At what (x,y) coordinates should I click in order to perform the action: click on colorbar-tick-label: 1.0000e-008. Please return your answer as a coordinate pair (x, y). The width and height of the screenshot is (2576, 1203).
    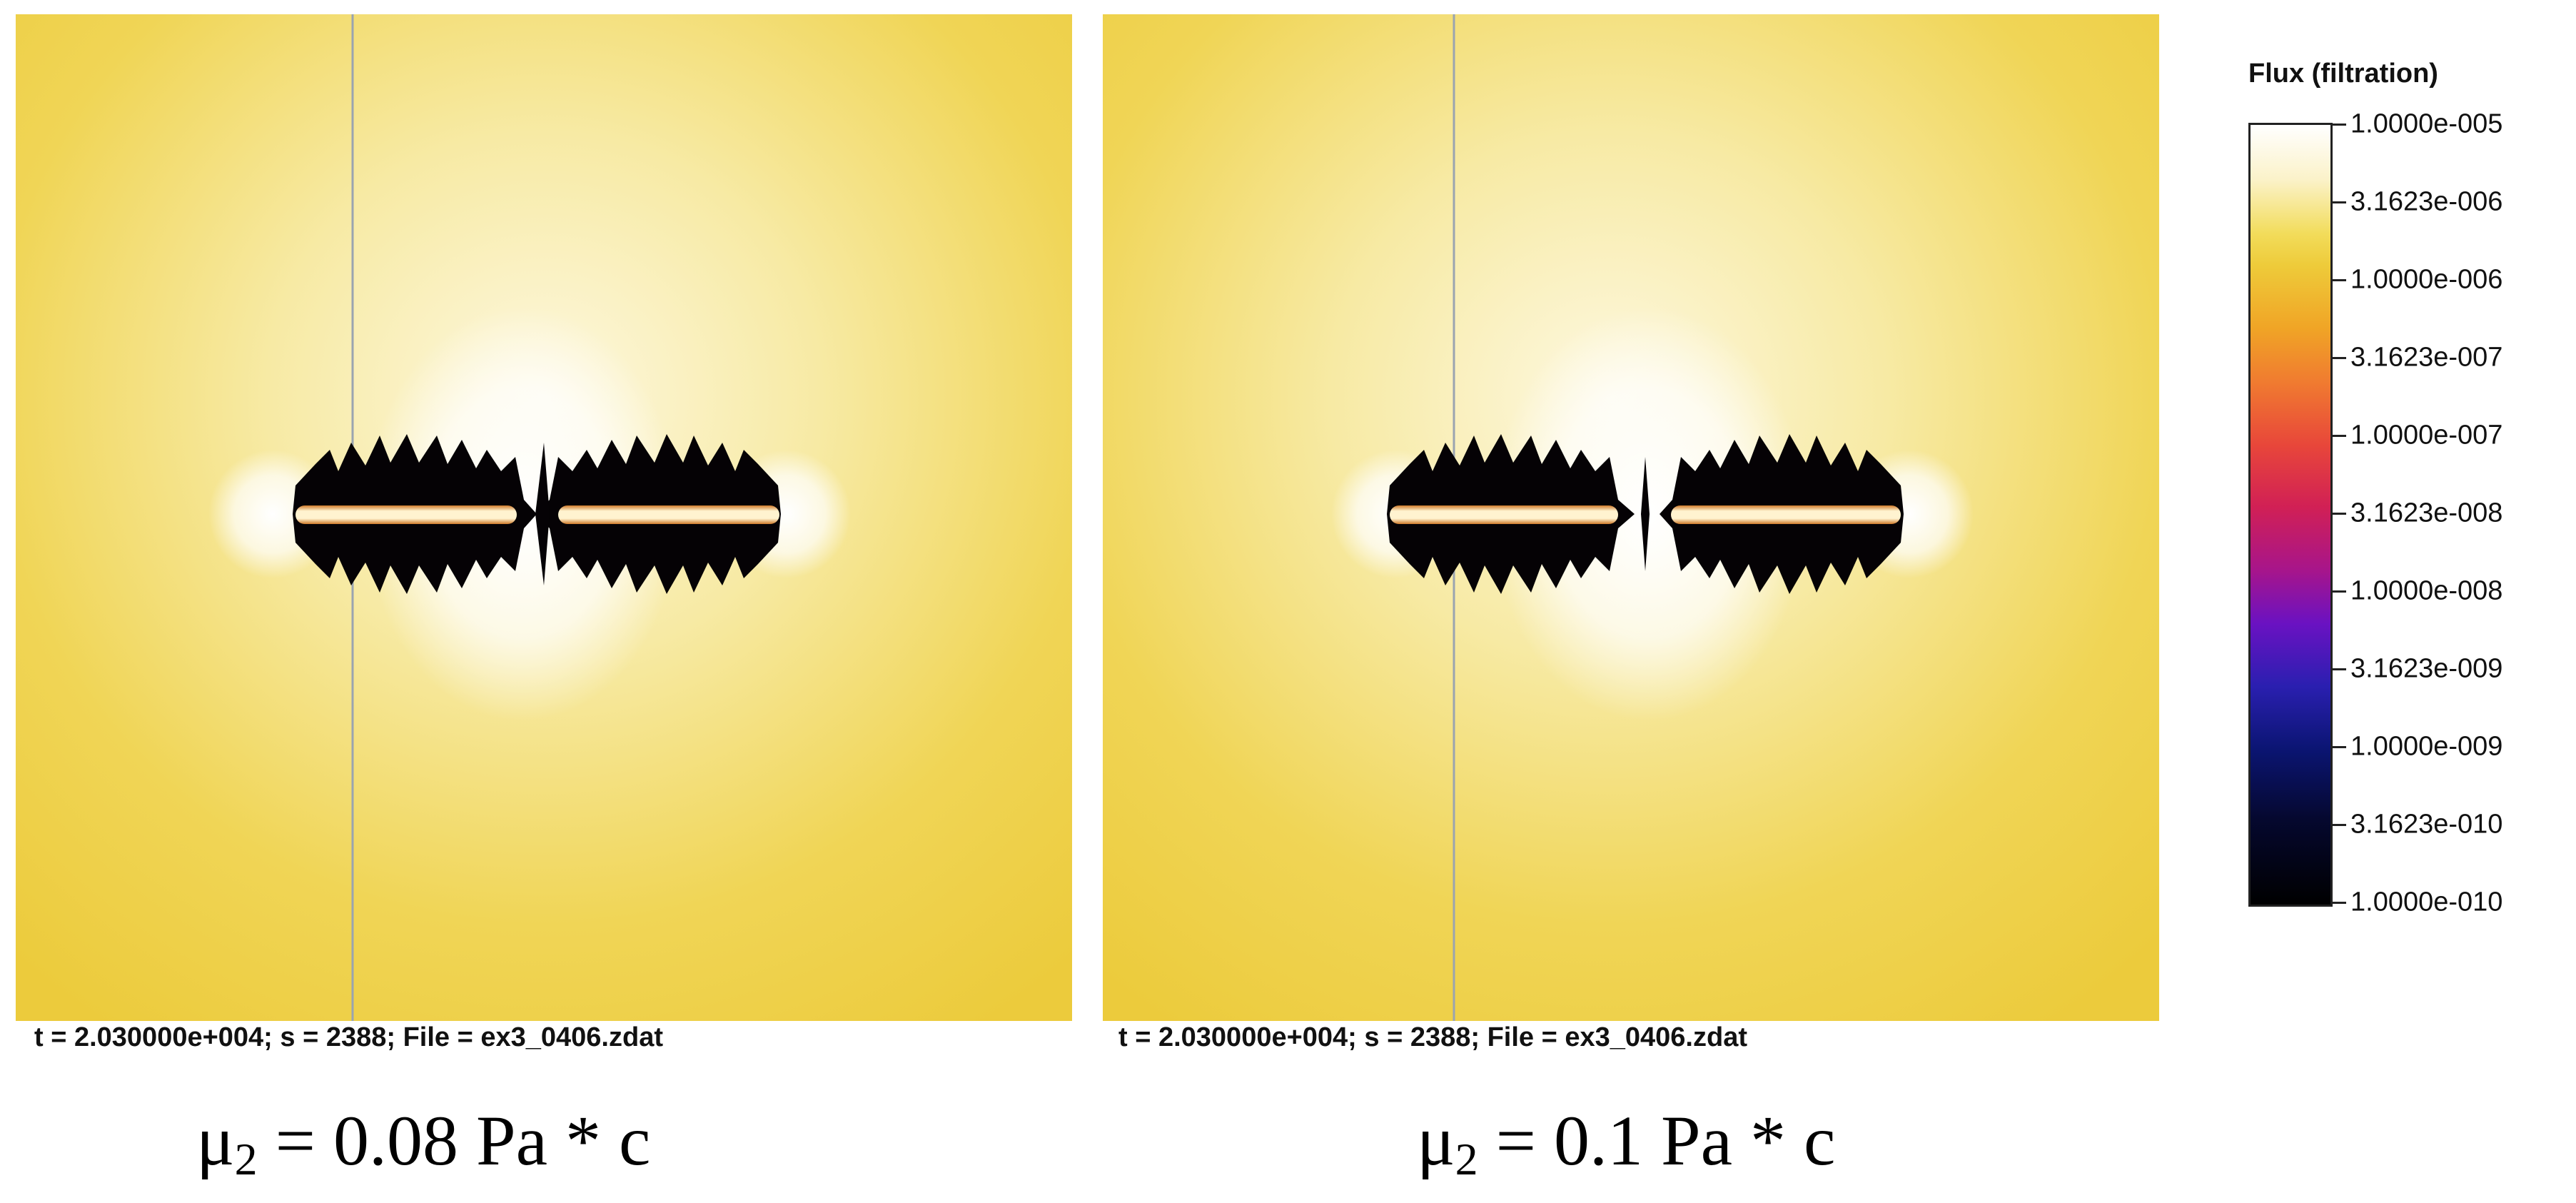
    Looking at the image, I should click on (2426, 590).